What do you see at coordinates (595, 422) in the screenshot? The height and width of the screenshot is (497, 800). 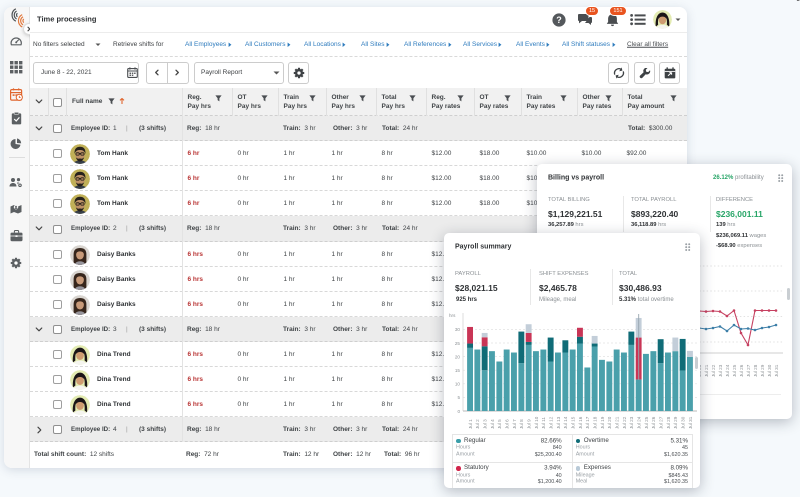 I see `svg-text: Jul 18` at bounding box center [595, 422].